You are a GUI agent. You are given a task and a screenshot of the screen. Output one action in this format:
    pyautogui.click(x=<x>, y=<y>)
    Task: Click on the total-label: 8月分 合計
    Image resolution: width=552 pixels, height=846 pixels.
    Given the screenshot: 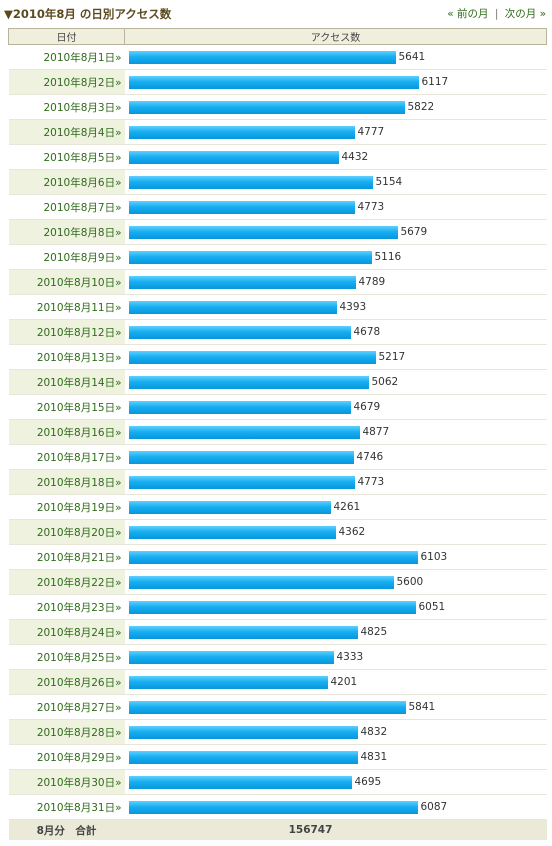 What is the action you would take?
    pyautogui.click(x=66, y=829)
    